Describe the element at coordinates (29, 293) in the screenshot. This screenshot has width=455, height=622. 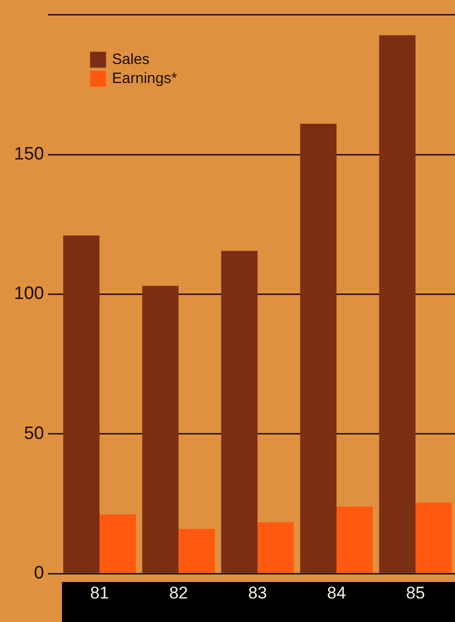
I see `y-tick-label: 100` at that location.